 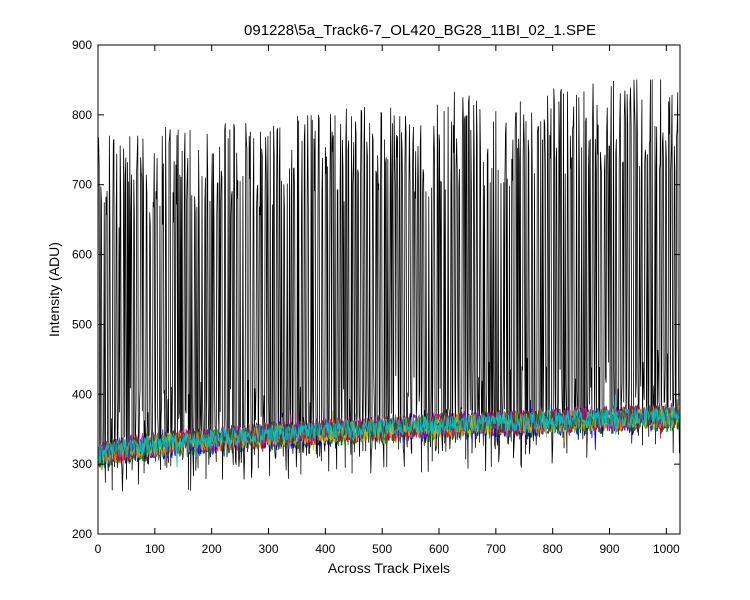 I want to click on x-tick-label: 1000, so click(x=666, y=549).